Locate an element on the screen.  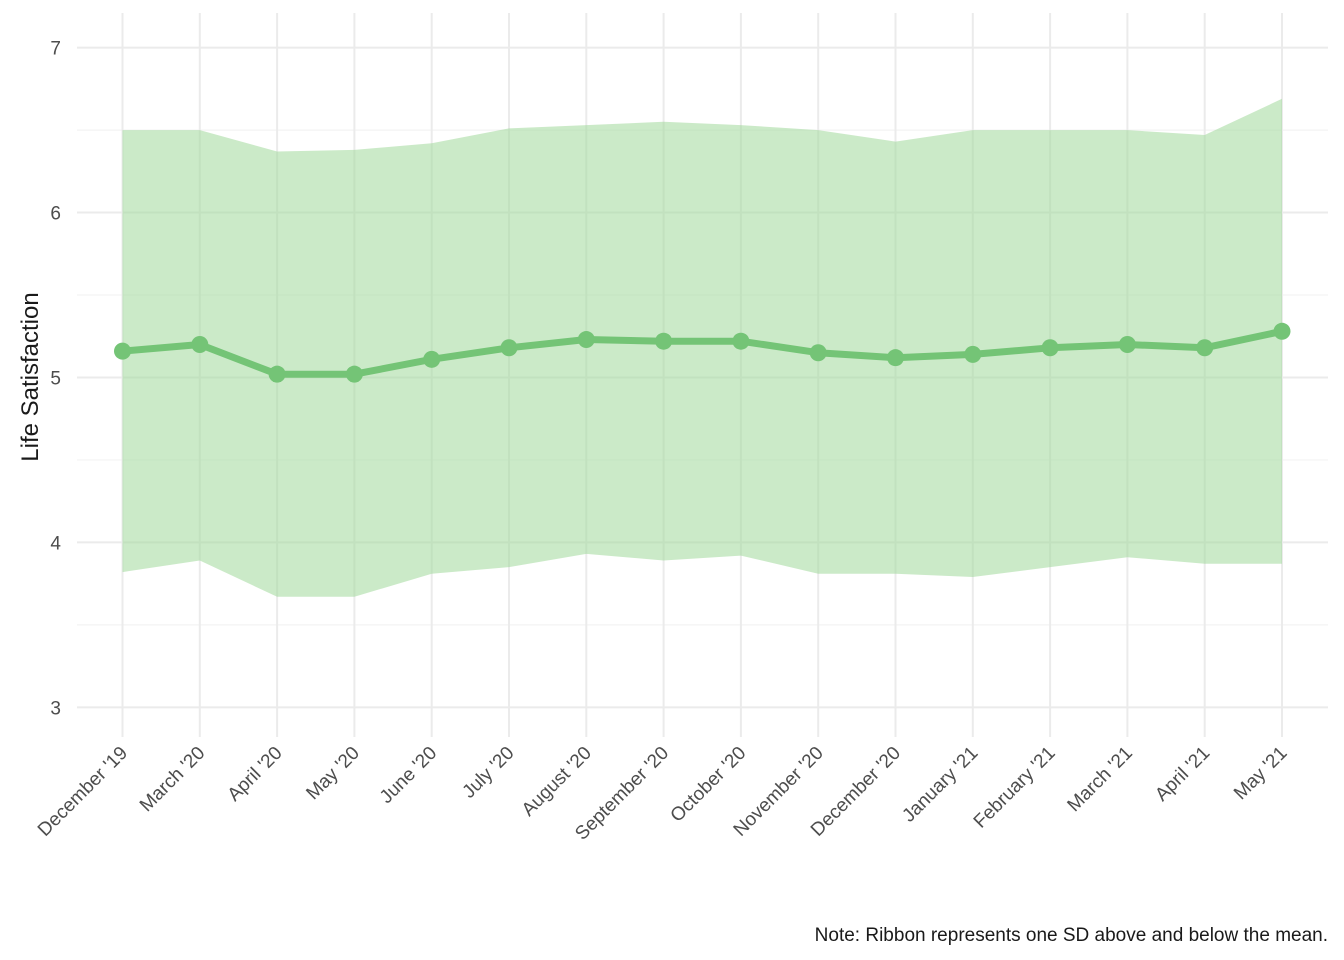
x-tick-label: January '21 is located at coordinates (940, 785).